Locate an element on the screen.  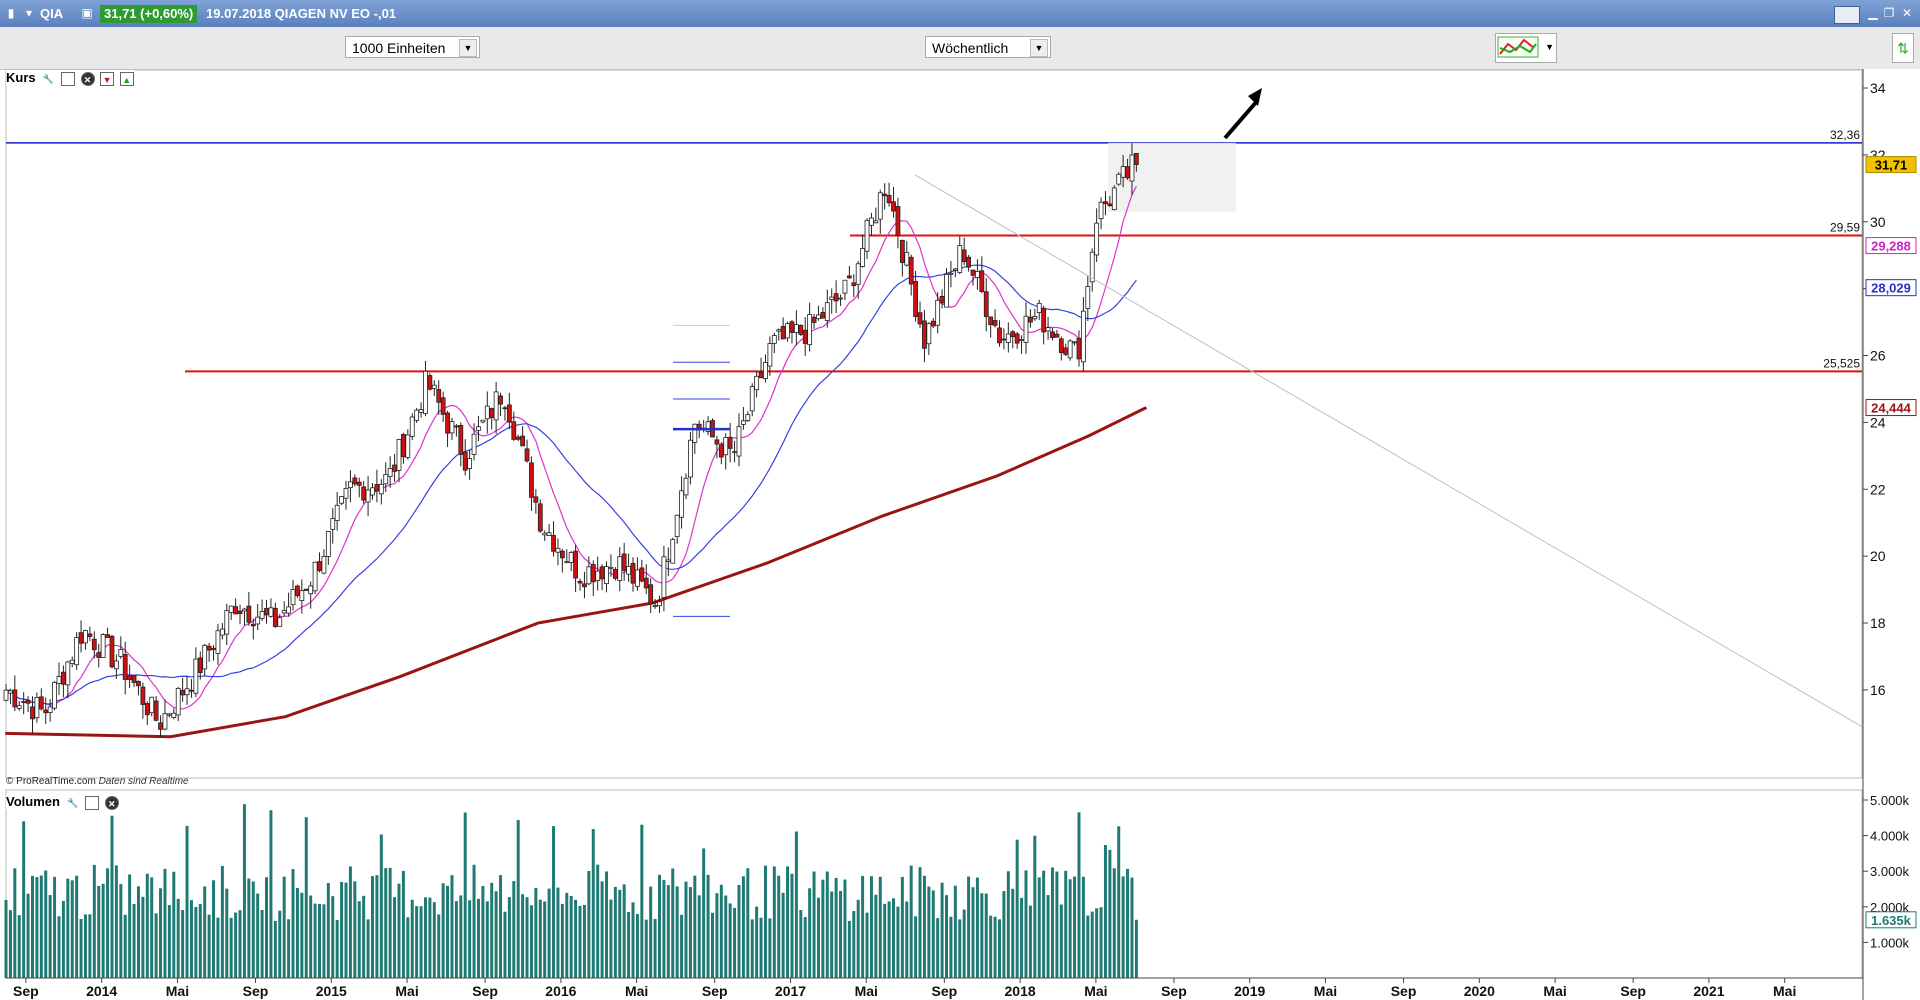
chart-type-icon: ▮ is located at coordinates (11, 13).